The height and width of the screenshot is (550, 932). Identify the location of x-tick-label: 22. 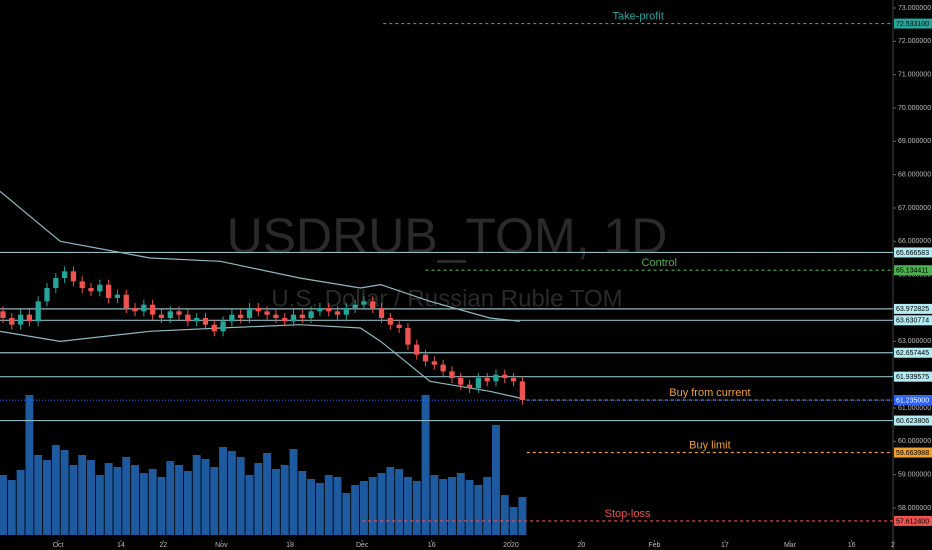
(163, 545).